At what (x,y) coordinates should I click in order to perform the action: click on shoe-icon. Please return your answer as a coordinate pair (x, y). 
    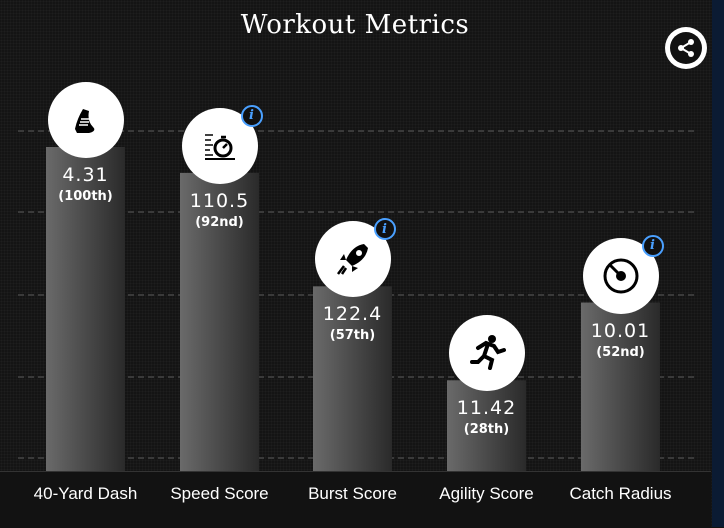
    Looking at the image, I should click on (85, 120).